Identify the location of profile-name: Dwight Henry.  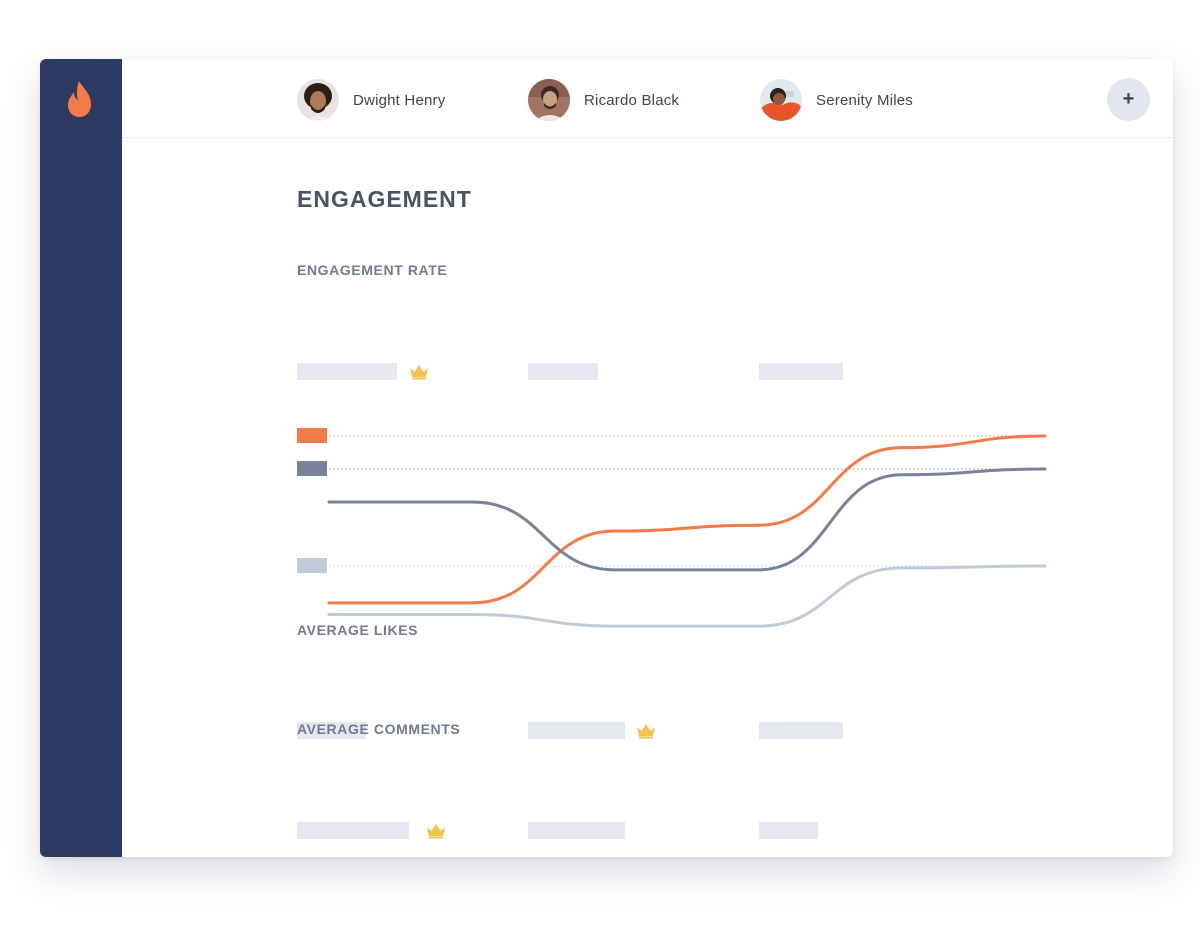
(399, 100).